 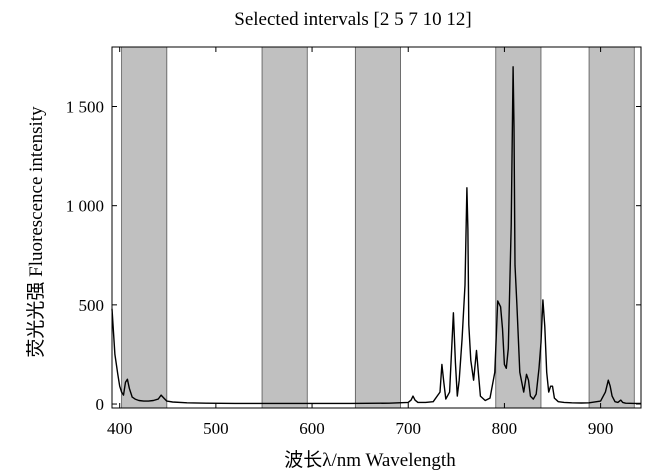 I want to click on x-tick-label: 400, so click(x=120, y=428).